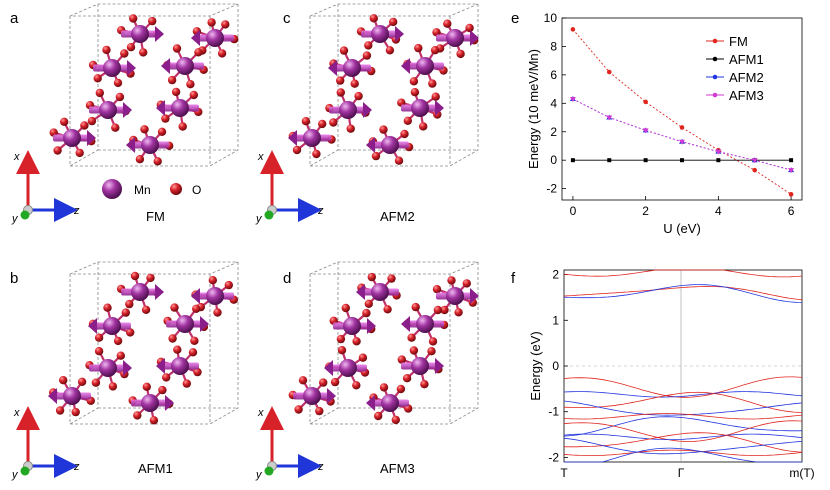 Image resolution: width=830 pixels, height=490 pixels. I want to click on y-tick-label: 2, so click(555, 275).